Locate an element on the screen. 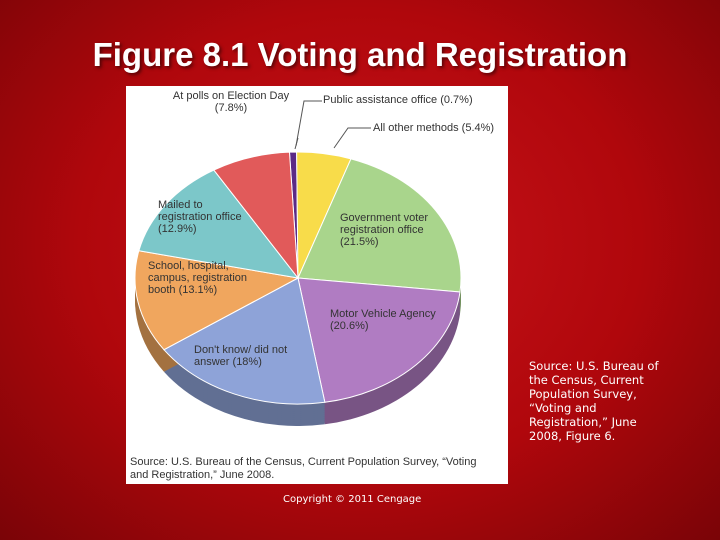 The width and height of the screenshot is (720, 540). copyright: Copyright © 2011 Cengage is located at coordinates (352, 499).